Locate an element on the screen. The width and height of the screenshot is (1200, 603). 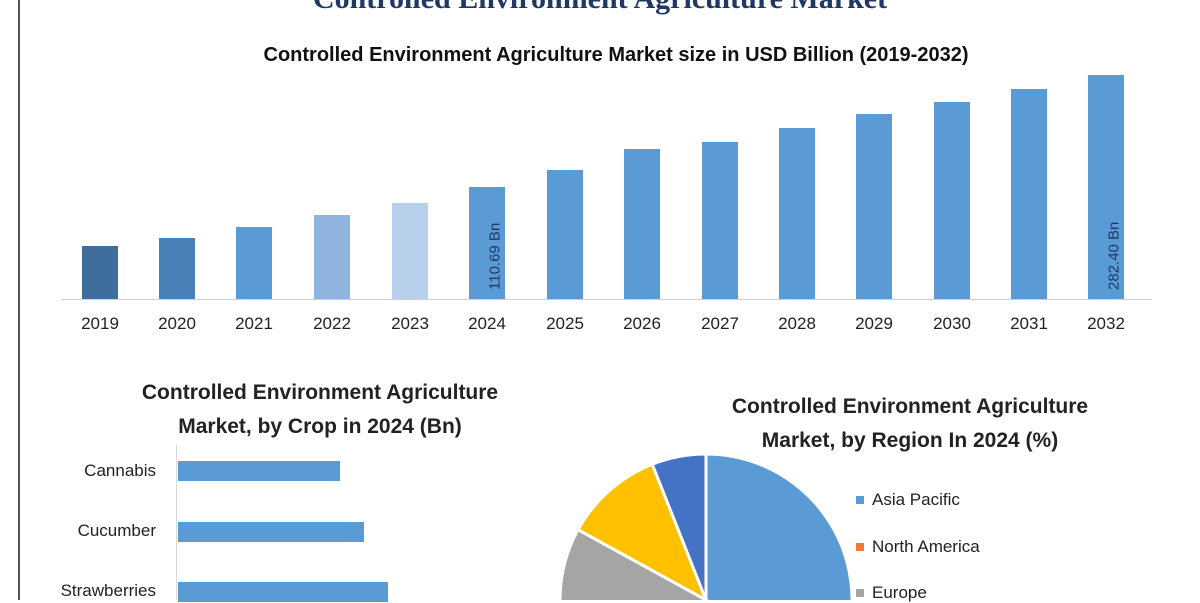
bar-2032: 282.40 Bn is located at coordinates (1106, 187).